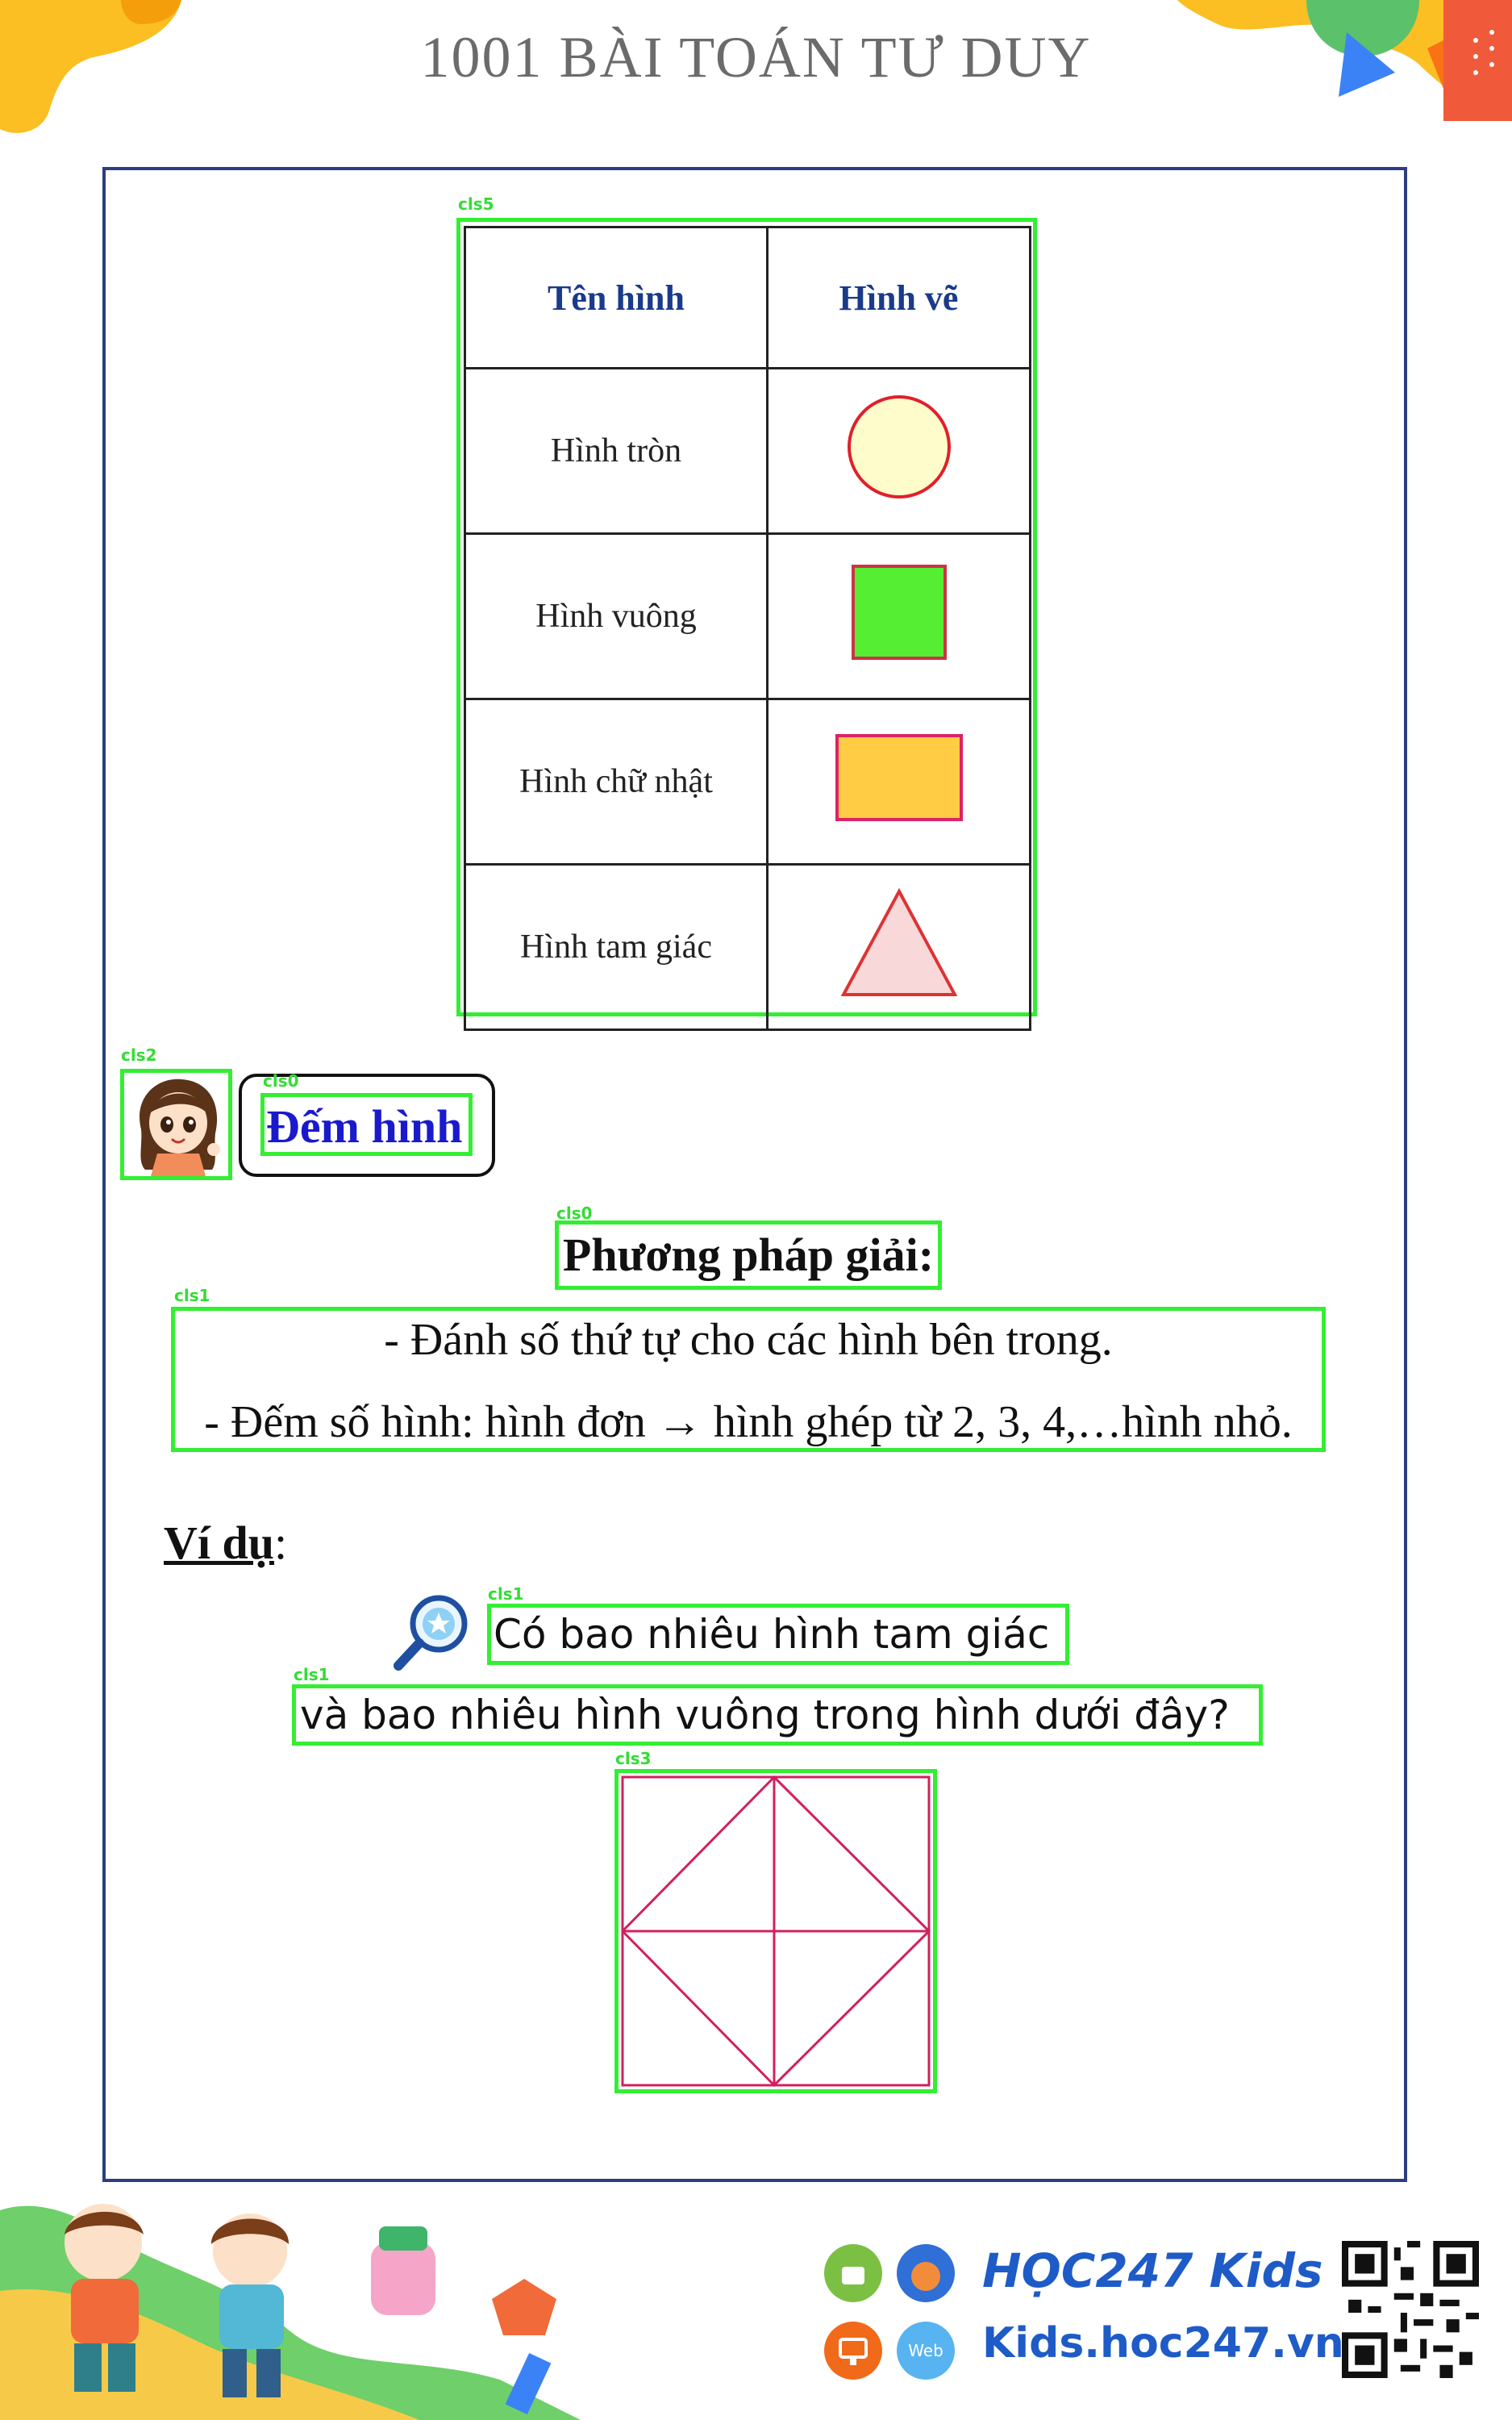 This screenshot has width=1512, height=2420. What do you see at coordinates (574, 1213) in the screenshot?
I see `method-title-detection-label: cls0` at bounding box center [574, 1213].